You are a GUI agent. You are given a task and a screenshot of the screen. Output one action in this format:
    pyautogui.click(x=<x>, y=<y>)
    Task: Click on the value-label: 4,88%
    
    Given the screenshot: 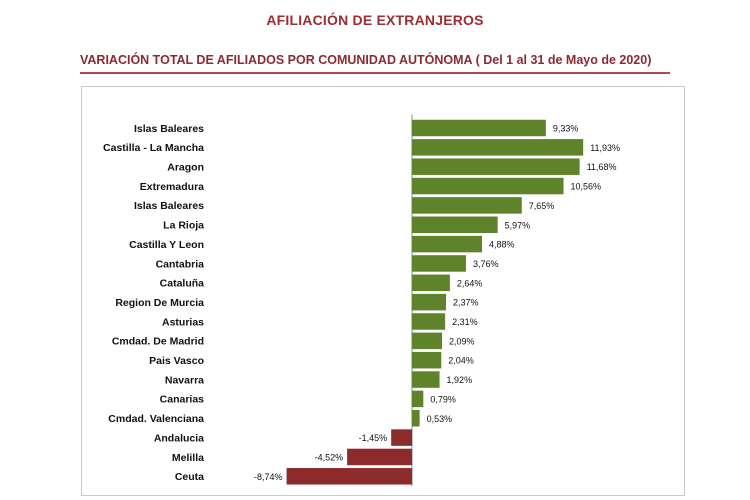 What is the action you would take?
    pyautogui.click(x=502, y=245)
    